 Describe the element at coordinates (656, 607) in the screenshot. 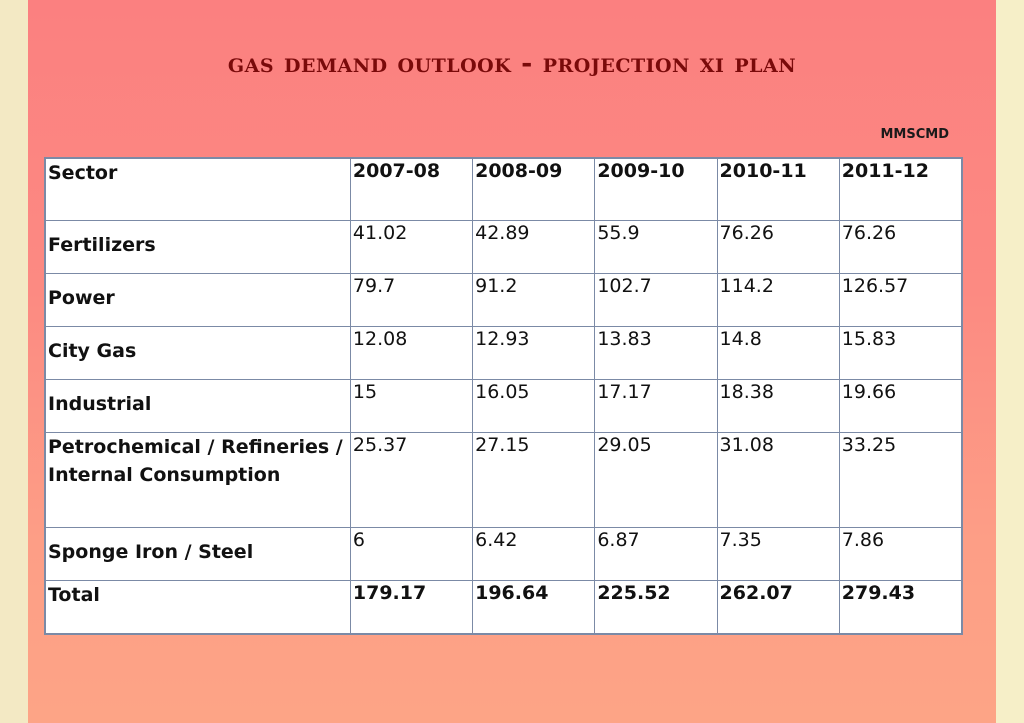

I see `total-value-cell: 225.52` at that location.